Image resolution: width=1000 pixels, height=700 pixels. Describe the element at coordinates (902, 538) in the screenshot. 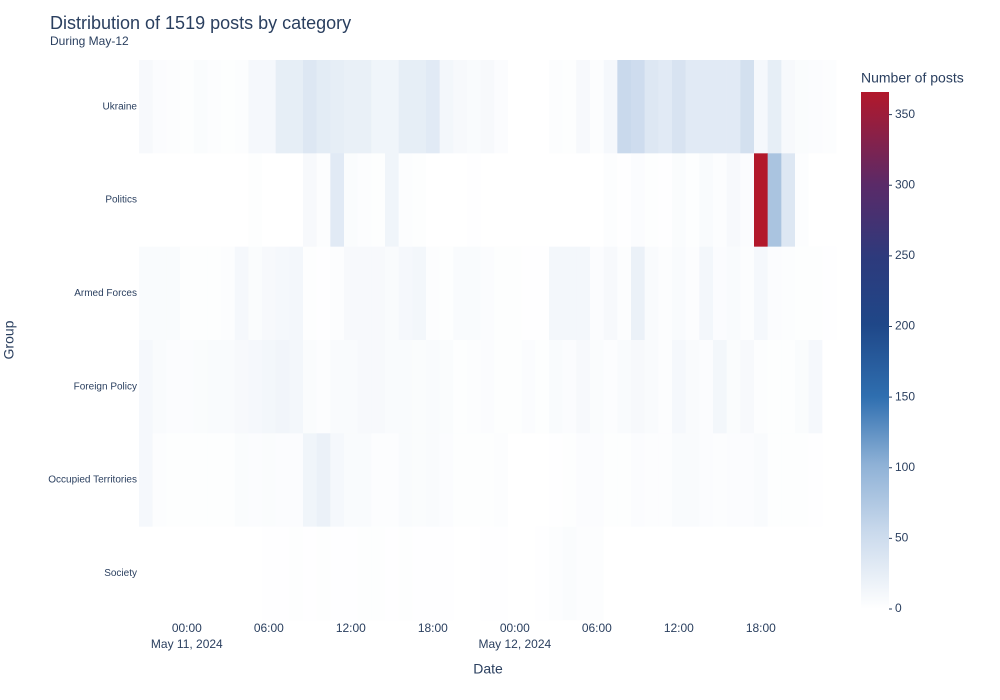

I see `colorbar-tick-label: 50` at that location.